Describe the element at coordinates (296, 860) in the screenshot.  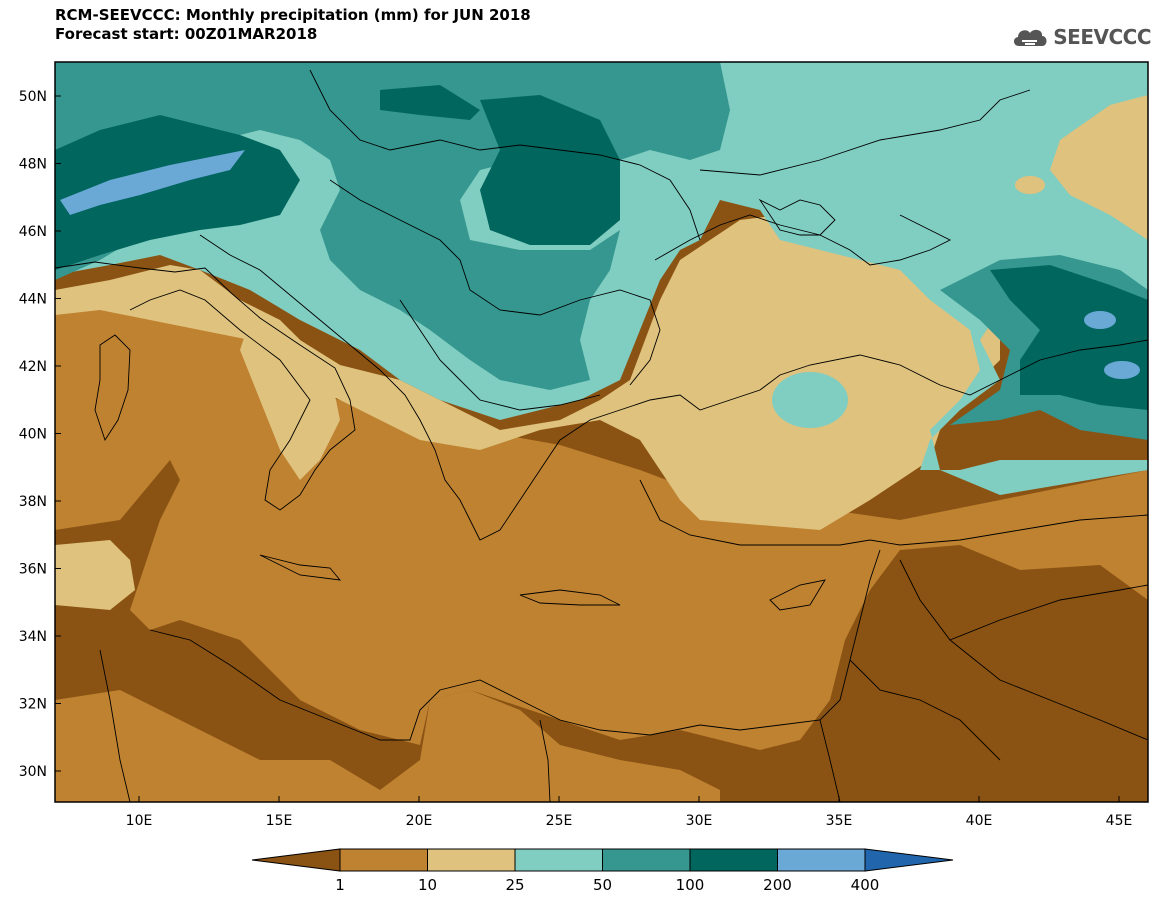
I see `colorbar-under-triangle` at that location.